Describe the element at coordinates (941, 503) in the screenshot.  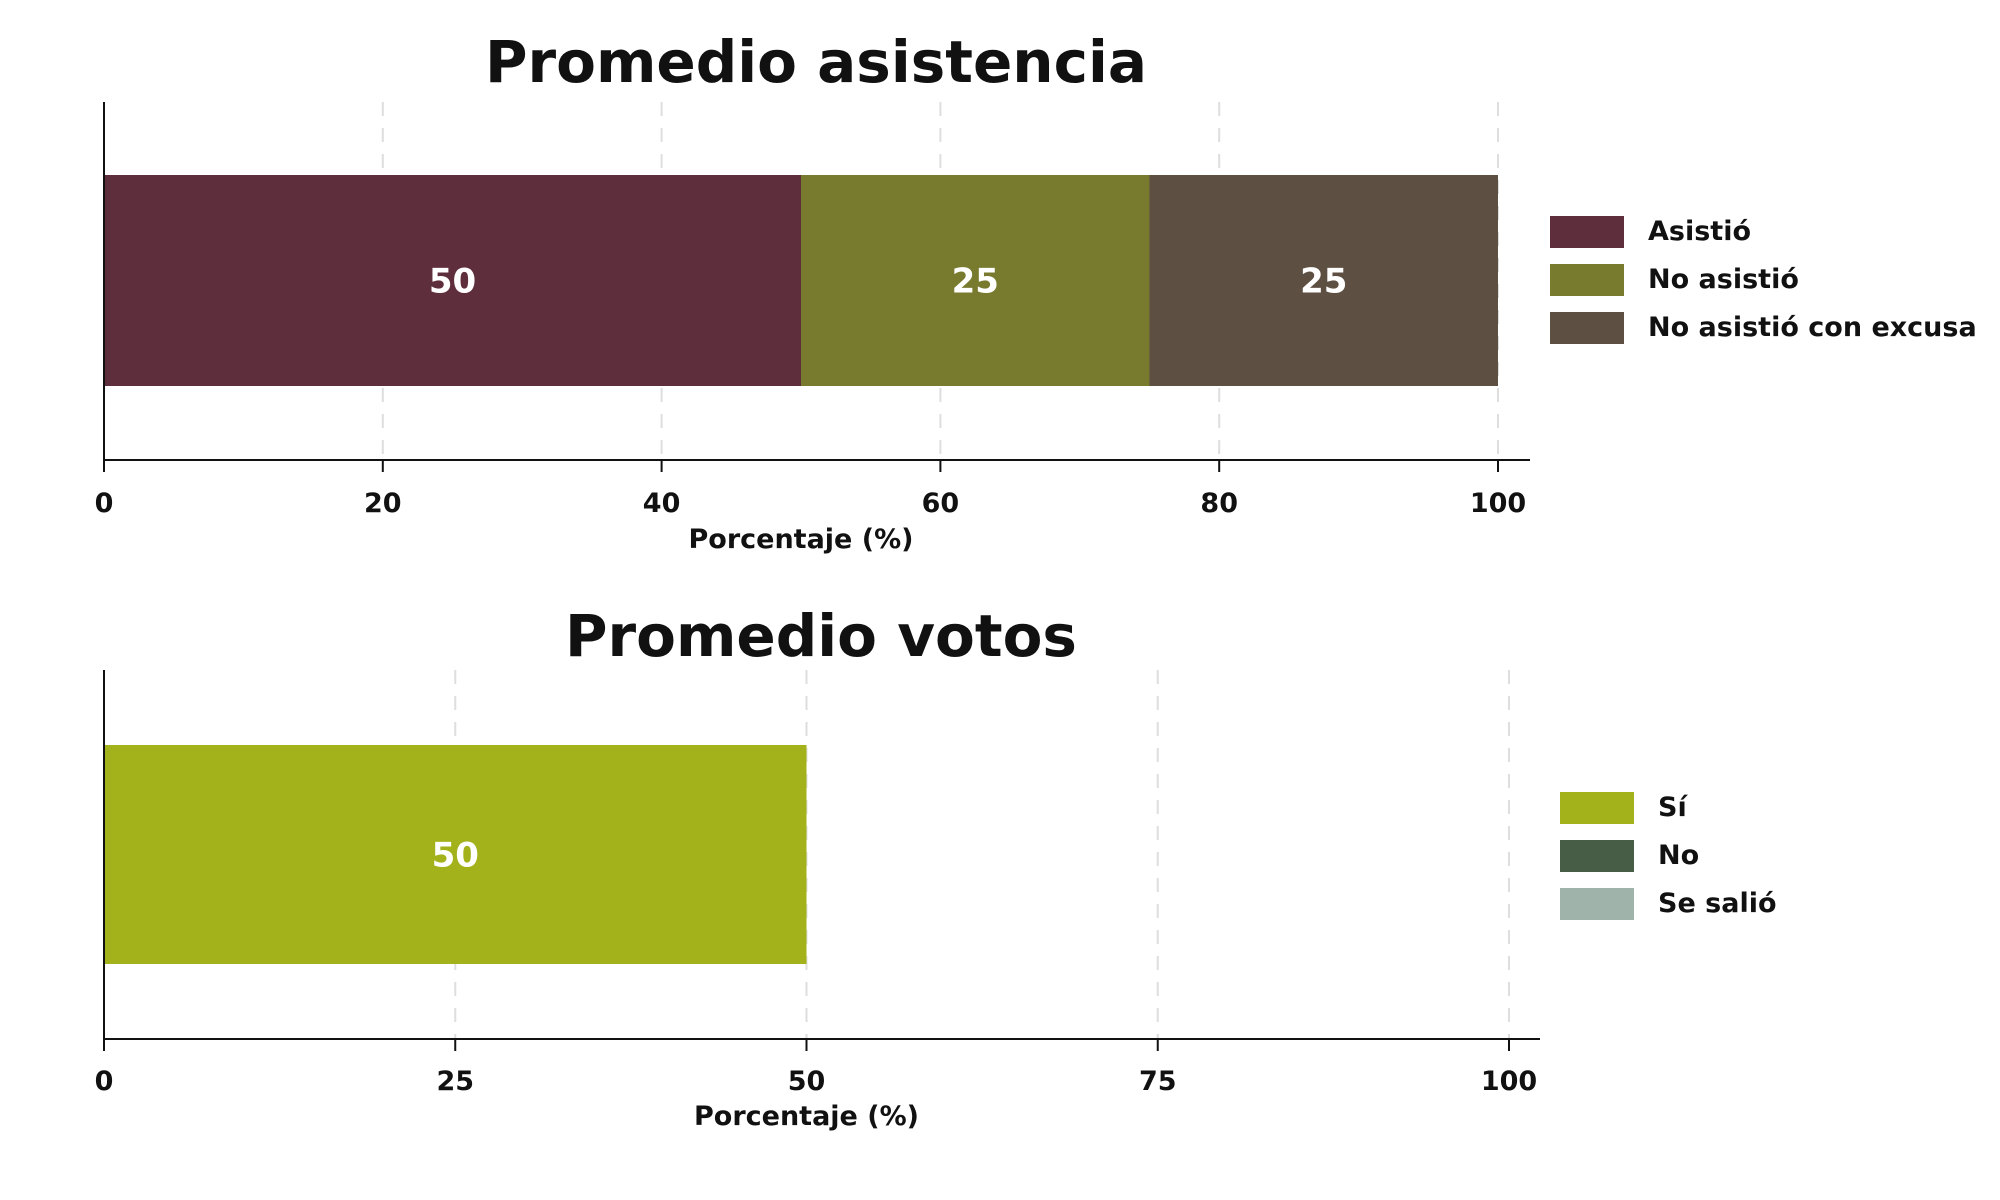
I see `x-tick-label: 60` at that location.